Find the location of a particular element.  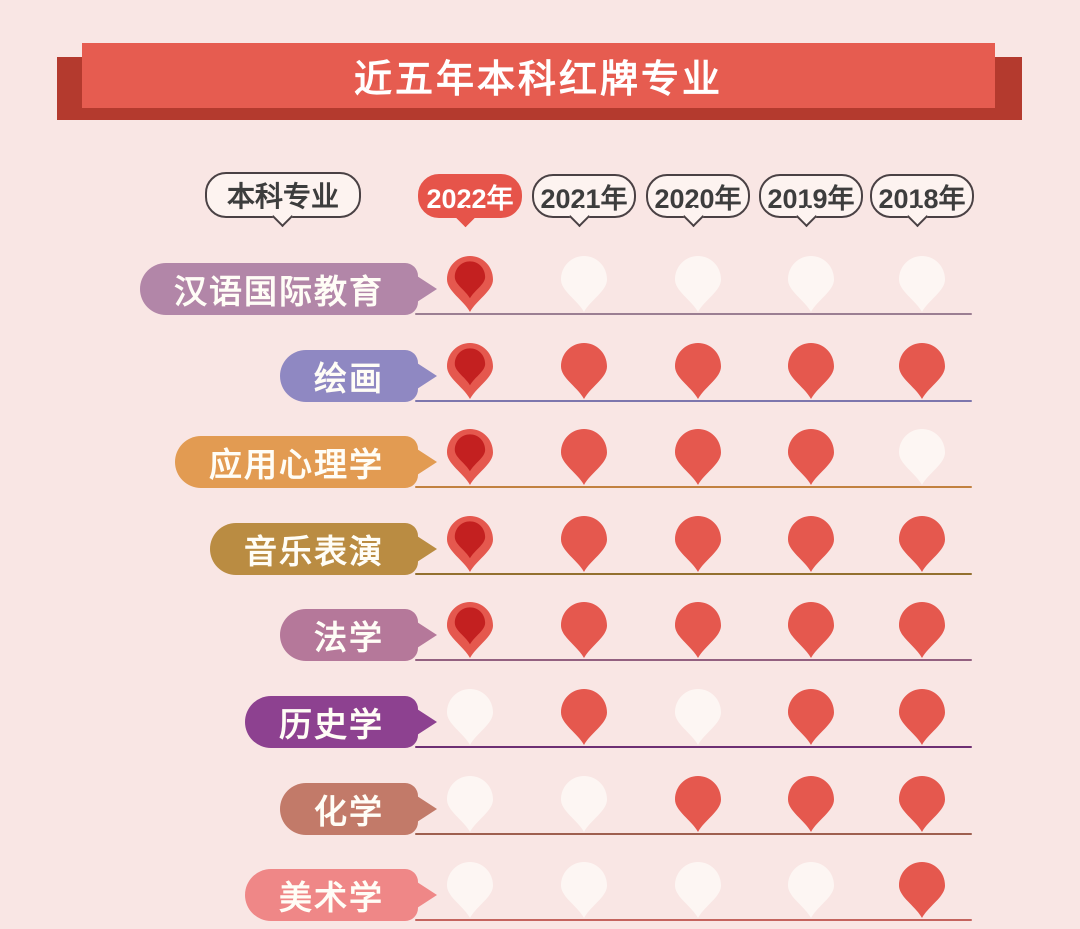

year-bubble-2022: 2022年 is located at coordinates (470, 201).